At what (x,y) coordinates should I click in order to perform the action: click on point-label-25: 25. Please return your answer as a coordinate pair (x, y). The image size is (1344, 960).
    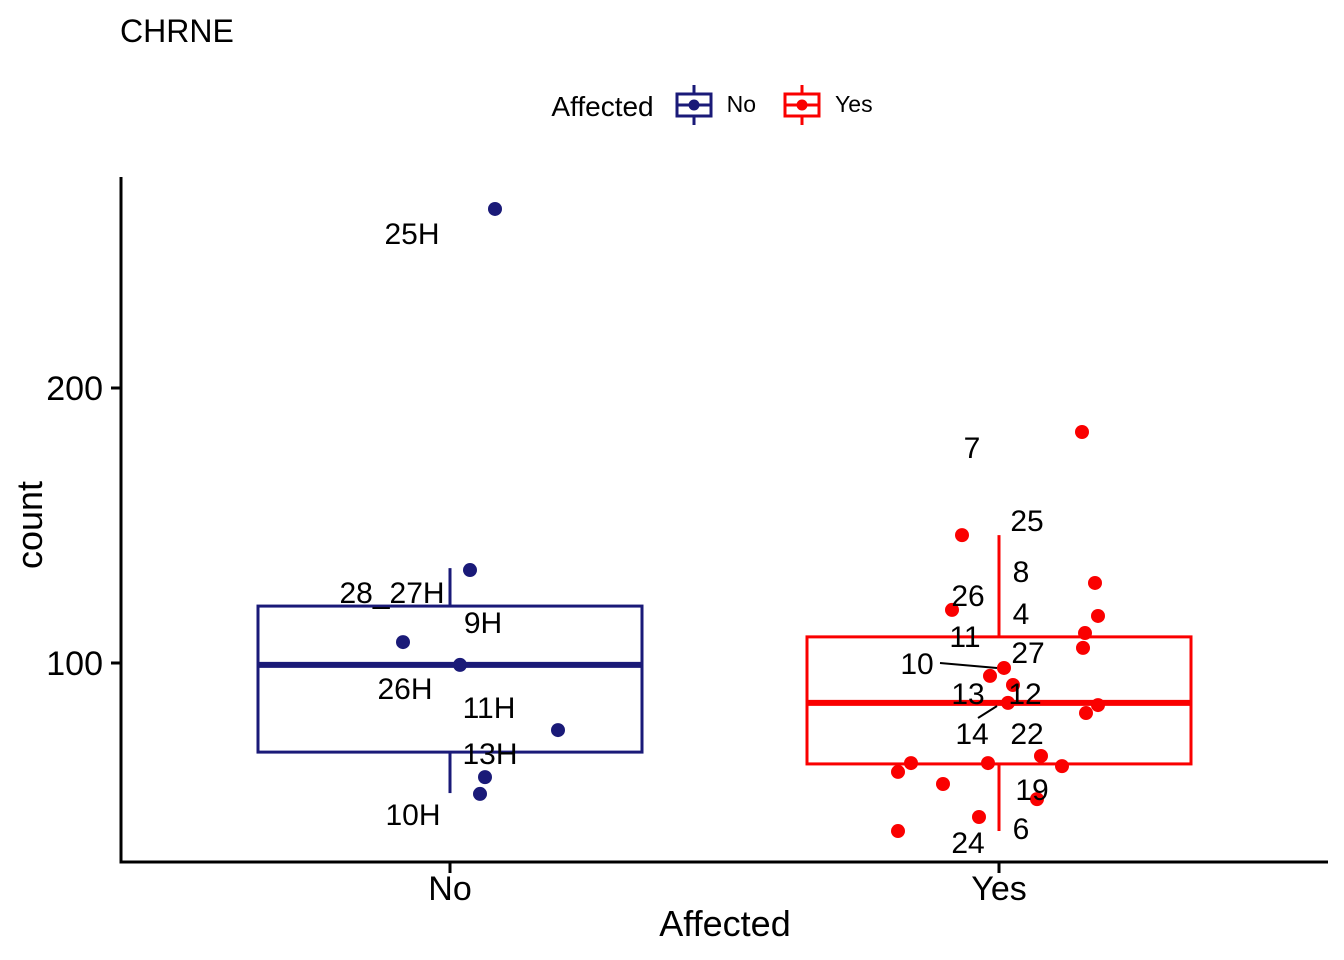
    Looking at the image, I should click on (1026, 521).